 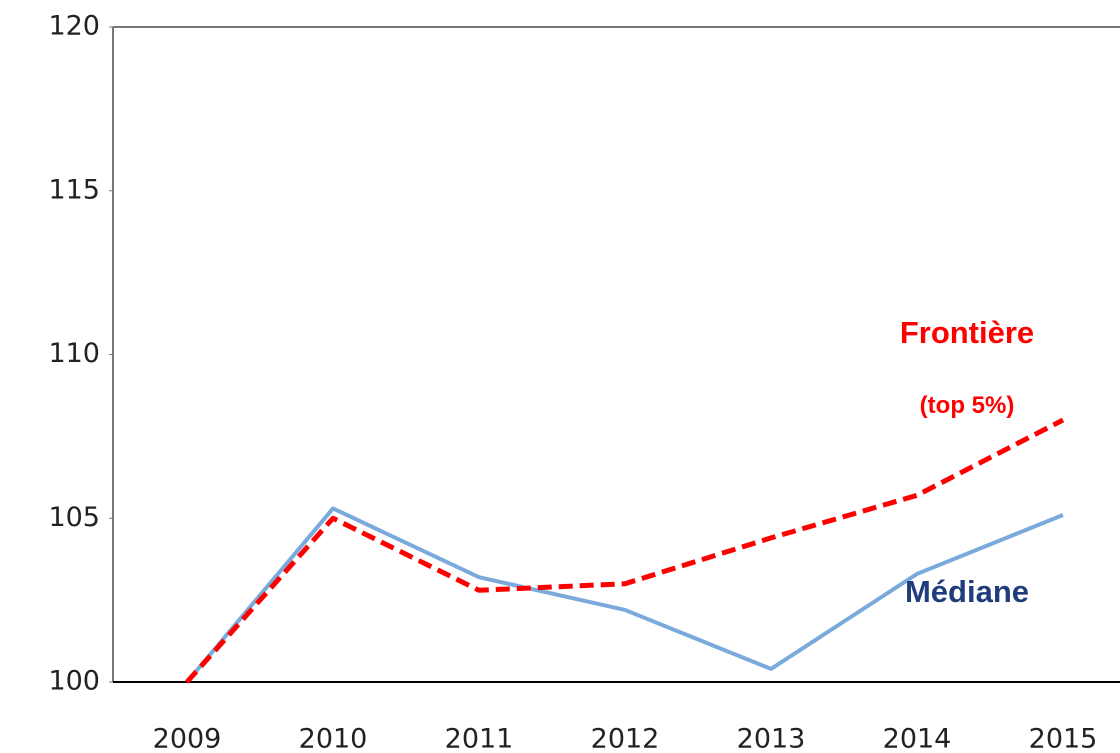 What do you see at coordinates (917, 738) in the screenshot?
I see `x-tick-label: 2014` at bounding box center [917, 738].